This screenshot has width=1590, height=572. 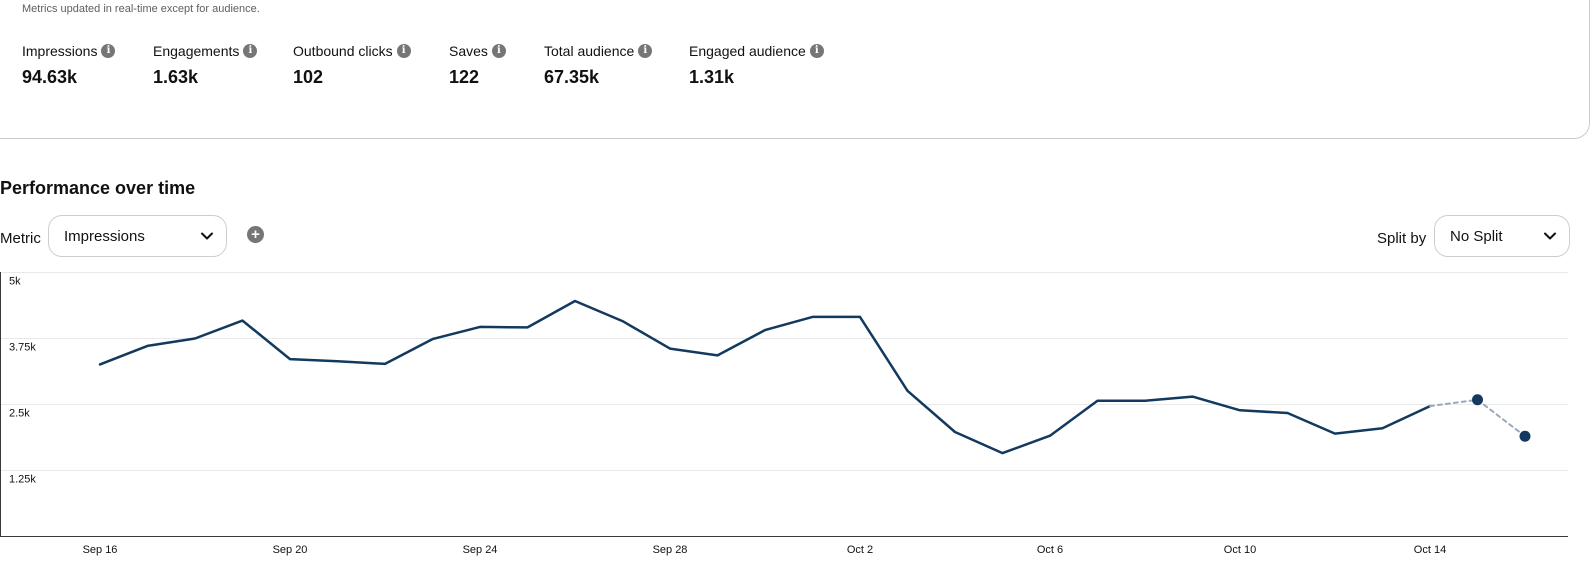 I want to click on metric-value: 122, so click(x=464, y=77).